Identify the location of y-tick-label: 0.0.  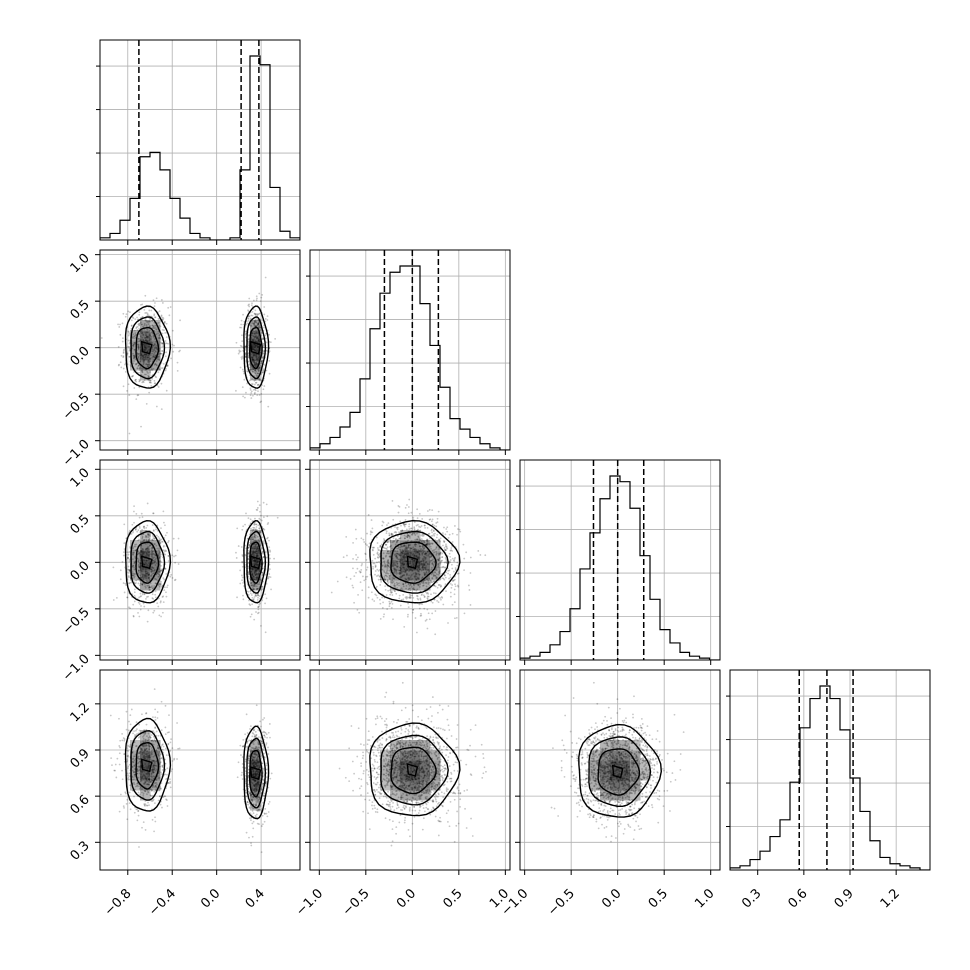
(80, 356).